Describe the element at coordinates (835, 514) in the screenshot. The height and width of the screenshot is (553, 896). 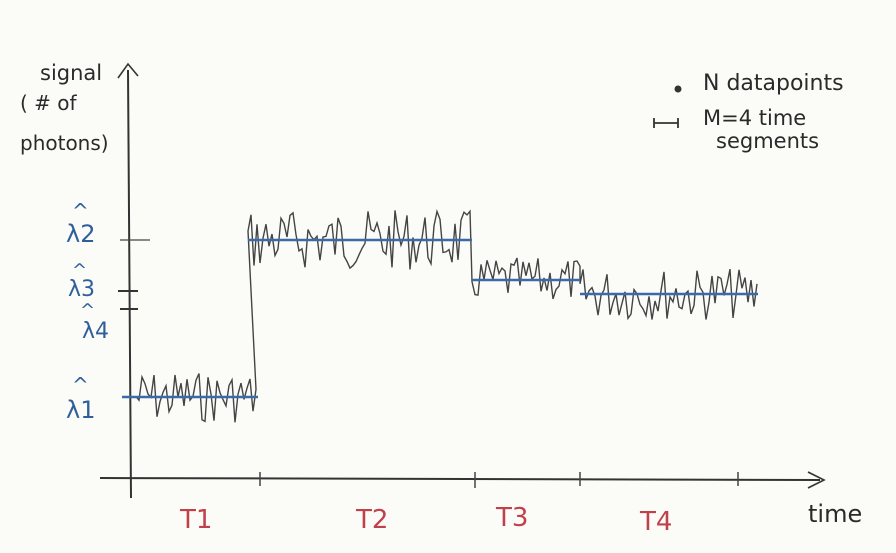
I see `x-axis-label: time` at that location.